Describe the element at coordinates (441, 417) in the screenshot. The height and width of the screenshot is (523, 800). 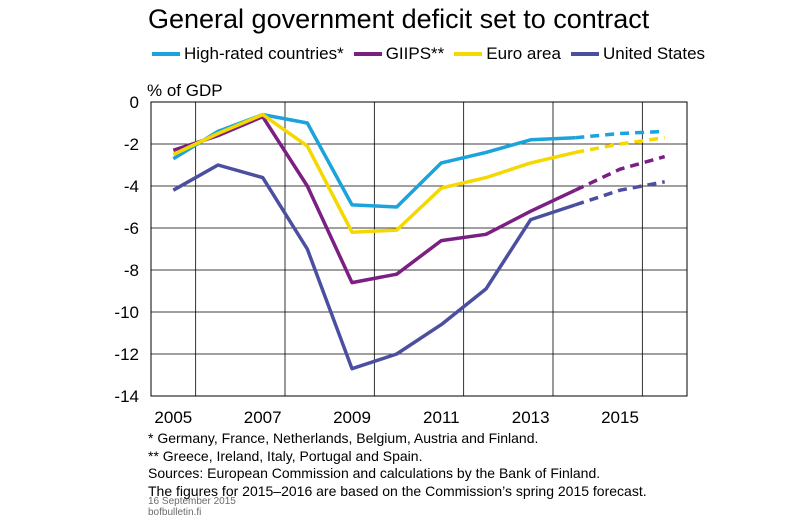
I see `x-tick-label: 2011` at that location.